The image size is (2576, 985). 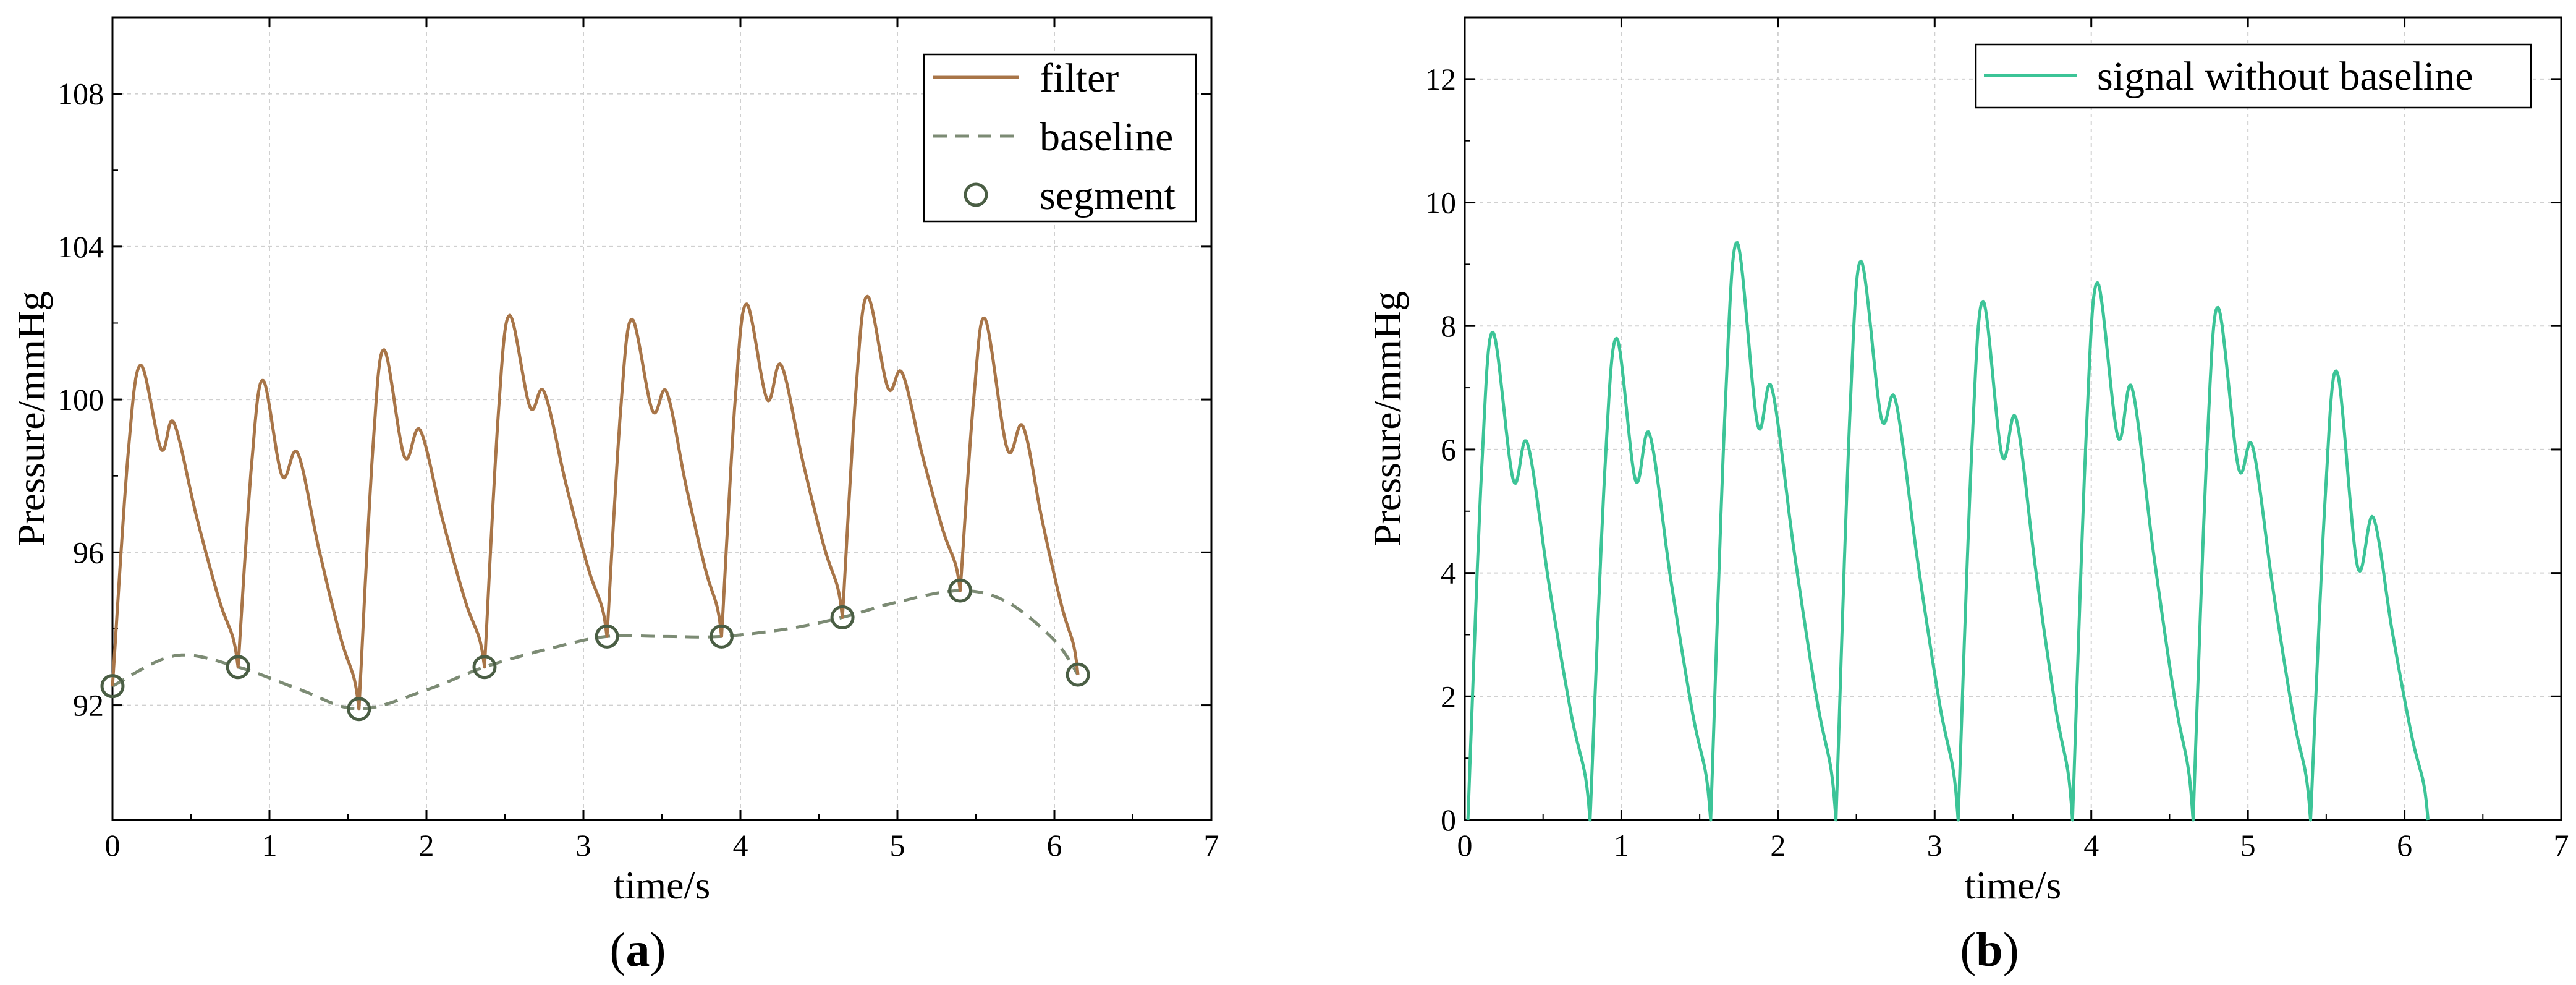 I want to click on panel-b-x-tick-label: 6, so click(x=2404, y=845).